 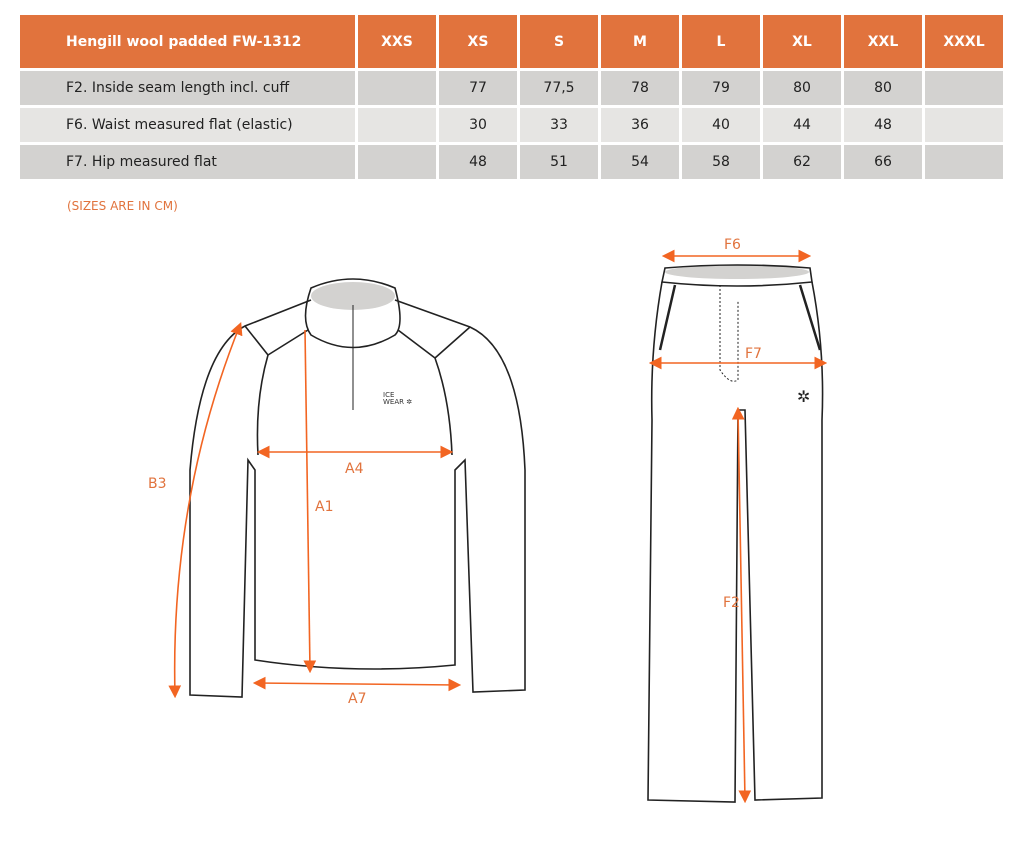 I want to click on svg-text: WEAR ✲, so click(x=397, y=402).